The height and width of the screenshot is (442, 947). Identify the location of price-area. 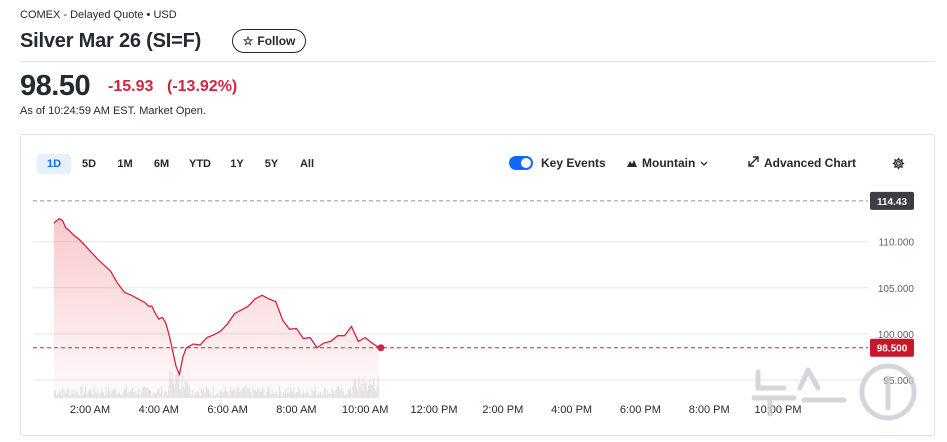
(216, 308).